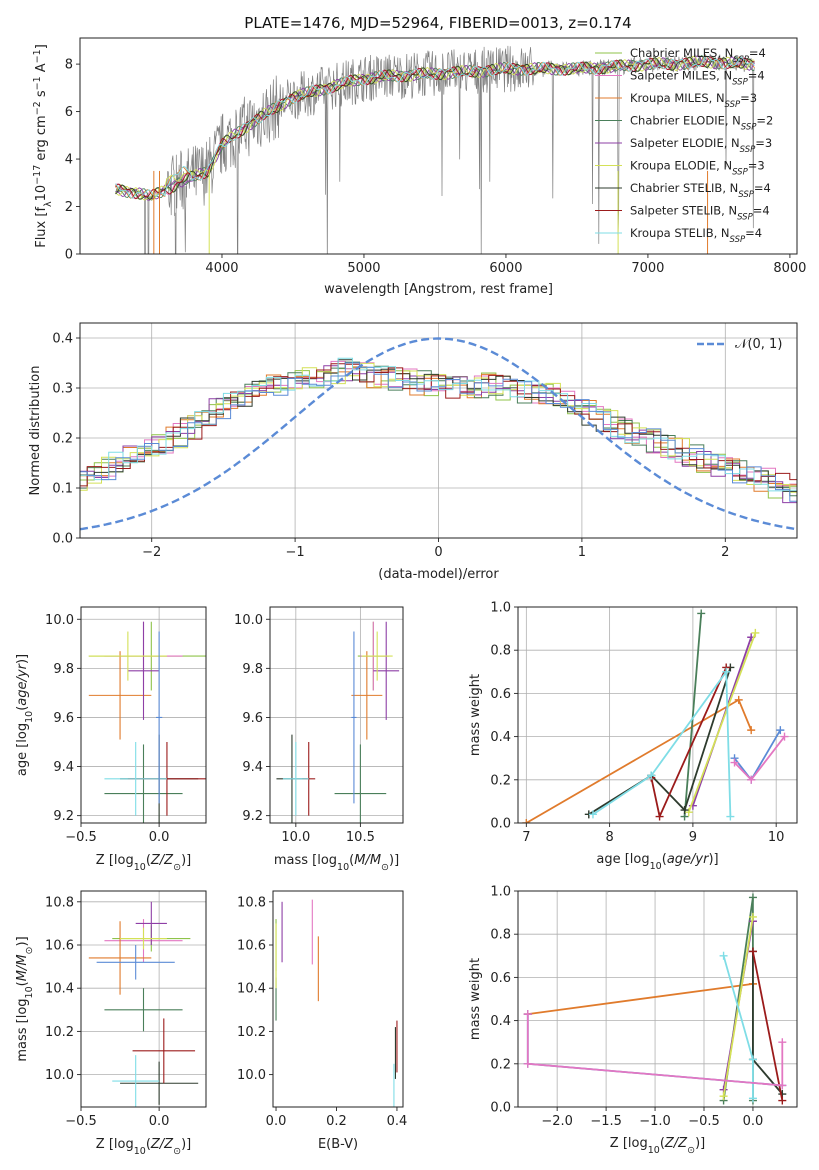 Image resolution: width=819 pixels, height=1170 pixels. I want to click on weight_vs_age-x-label-part: (, so click(664, 859).